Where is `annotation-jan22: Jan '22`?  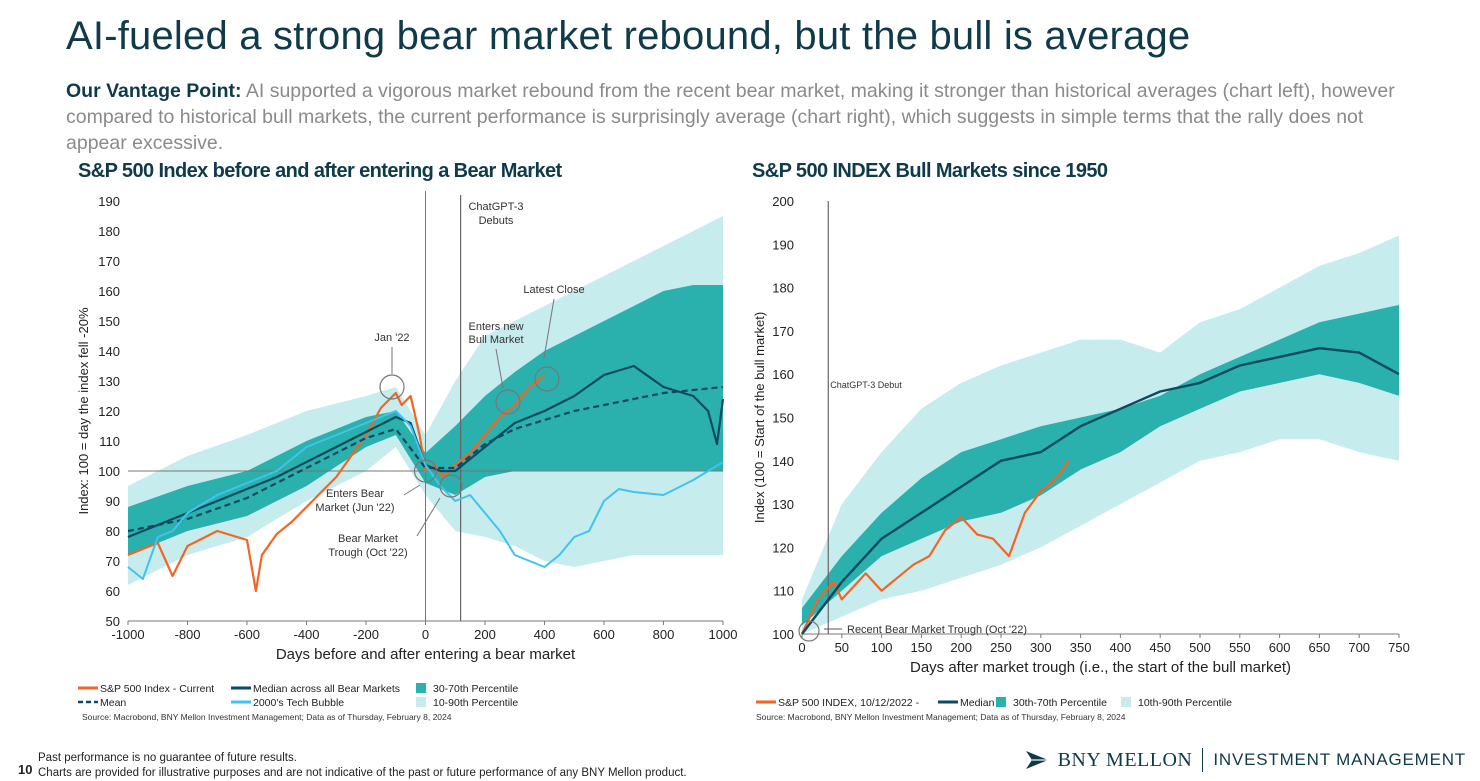
annotation-jan22: Jan '22 is located at coordinates (391, 338).